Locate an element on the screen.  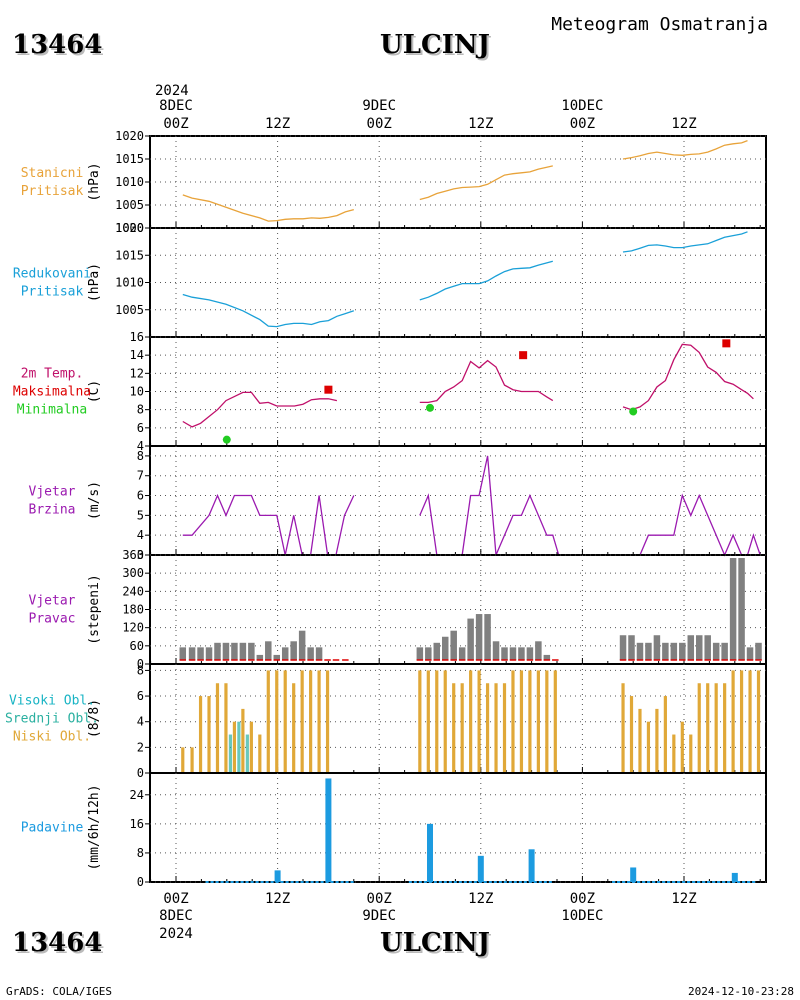
y-tick-label: 120 is located at coordinates (133, 628).